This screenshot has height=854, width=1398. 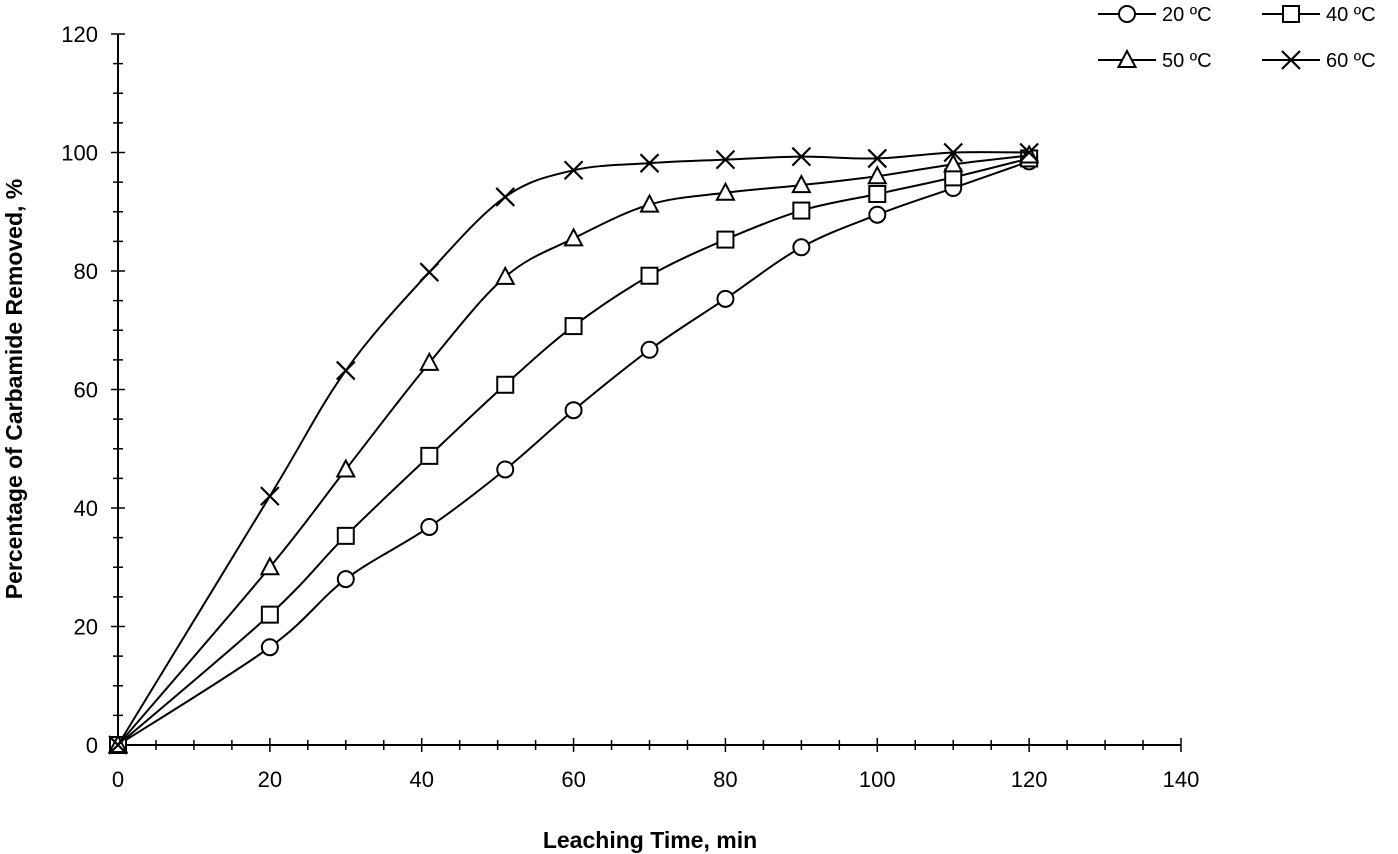 What do you see at coordinates (14, 389) in the screenshot?
I see `y-axis-title: Percentage of Carbamide Removed, %` at bounding box center [14, 389].